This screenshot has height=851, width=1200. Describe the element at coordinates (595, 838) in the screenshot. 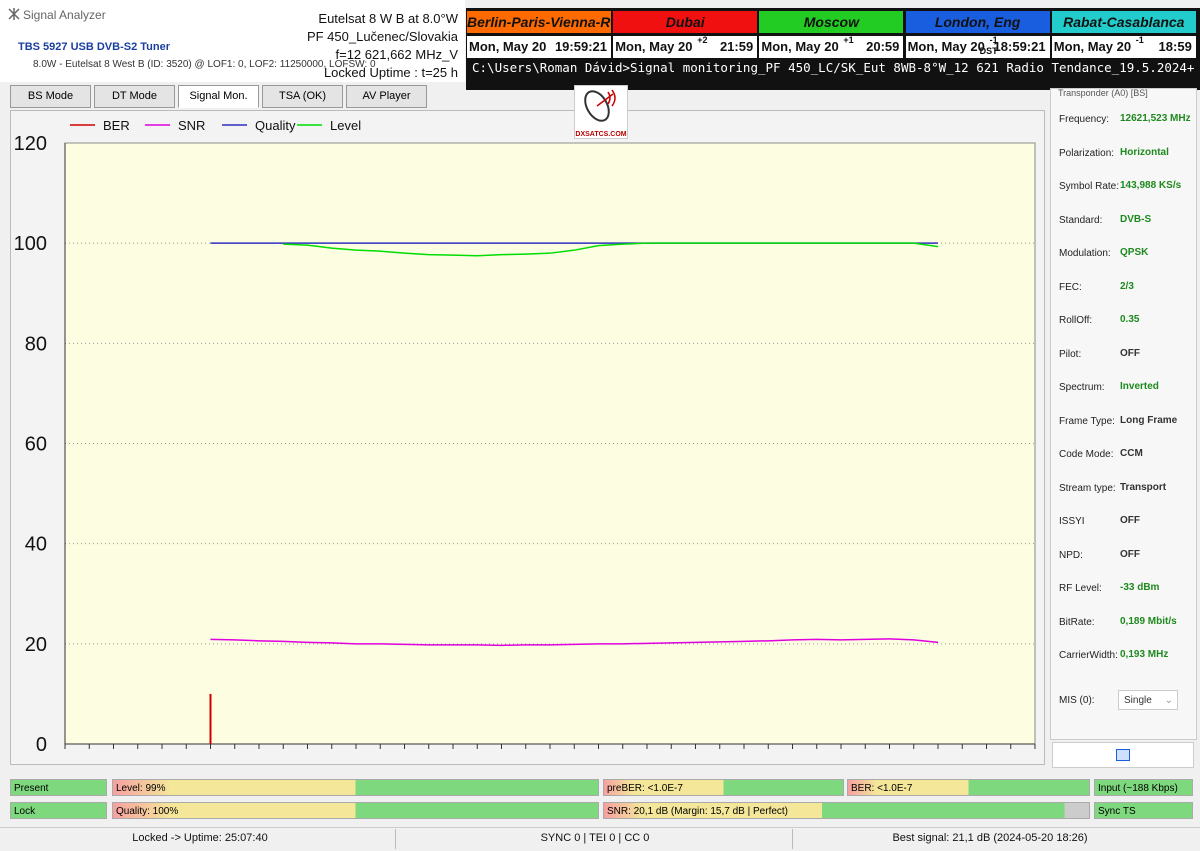

I see `status-item: SYNC 0 | TEI 0 | CC 0` at that location.